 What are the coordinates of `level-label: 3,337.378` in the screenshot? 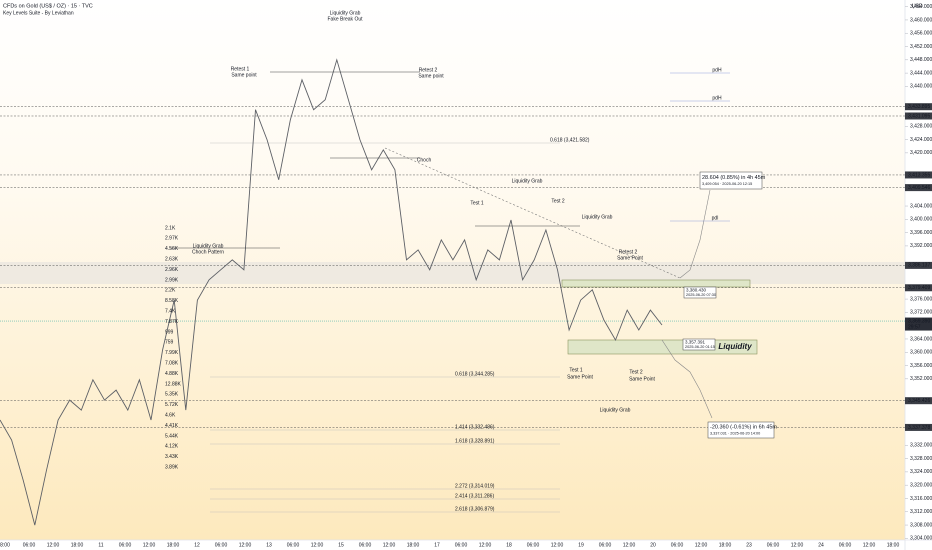 It's located at (919, 428).